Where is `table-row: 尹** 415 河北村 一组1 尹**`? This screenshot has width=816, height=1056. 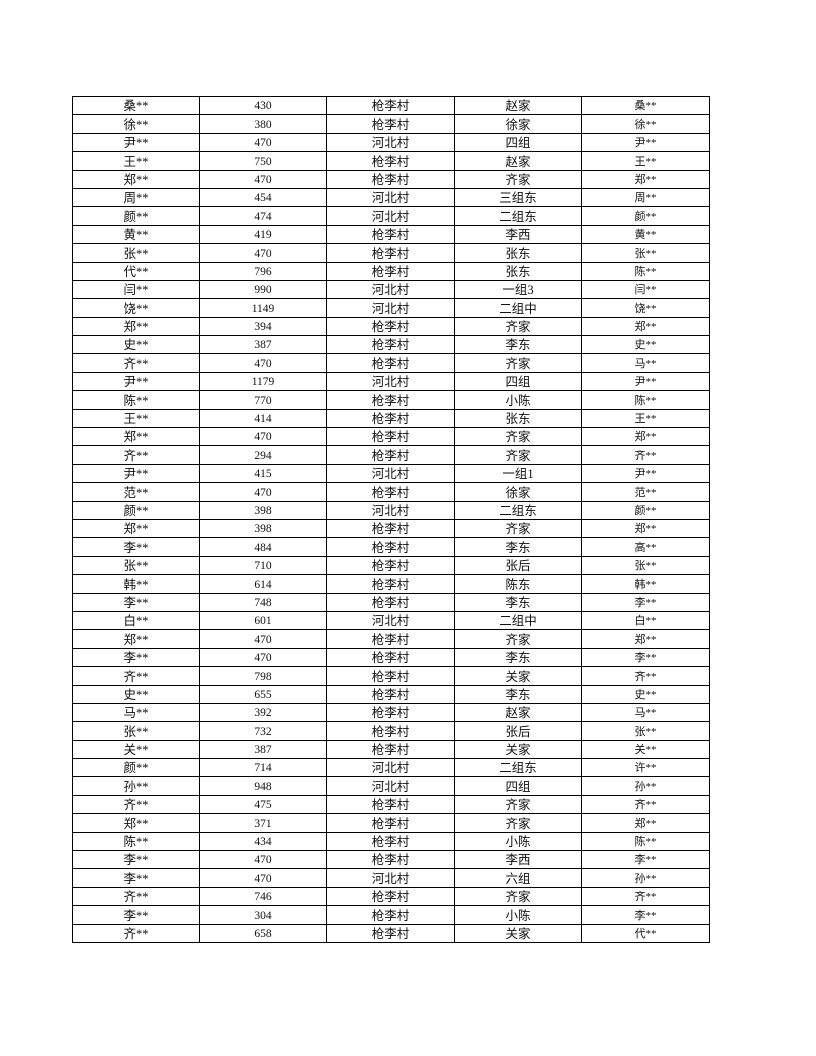 table-row: 尹** 415 河北村 一组1 尹** is located at coordinates (391, 473).